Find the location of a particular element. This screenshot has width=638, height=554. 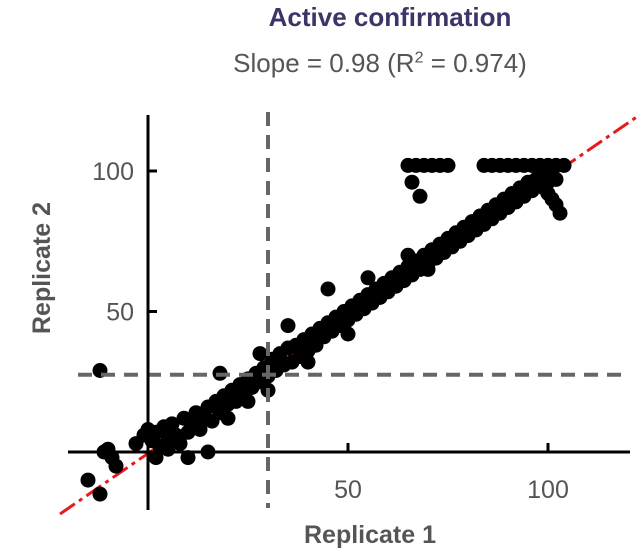

chart-subtitle: Slope = 0.98 (R2 = 0.974) is located at coordinates (319, 63).